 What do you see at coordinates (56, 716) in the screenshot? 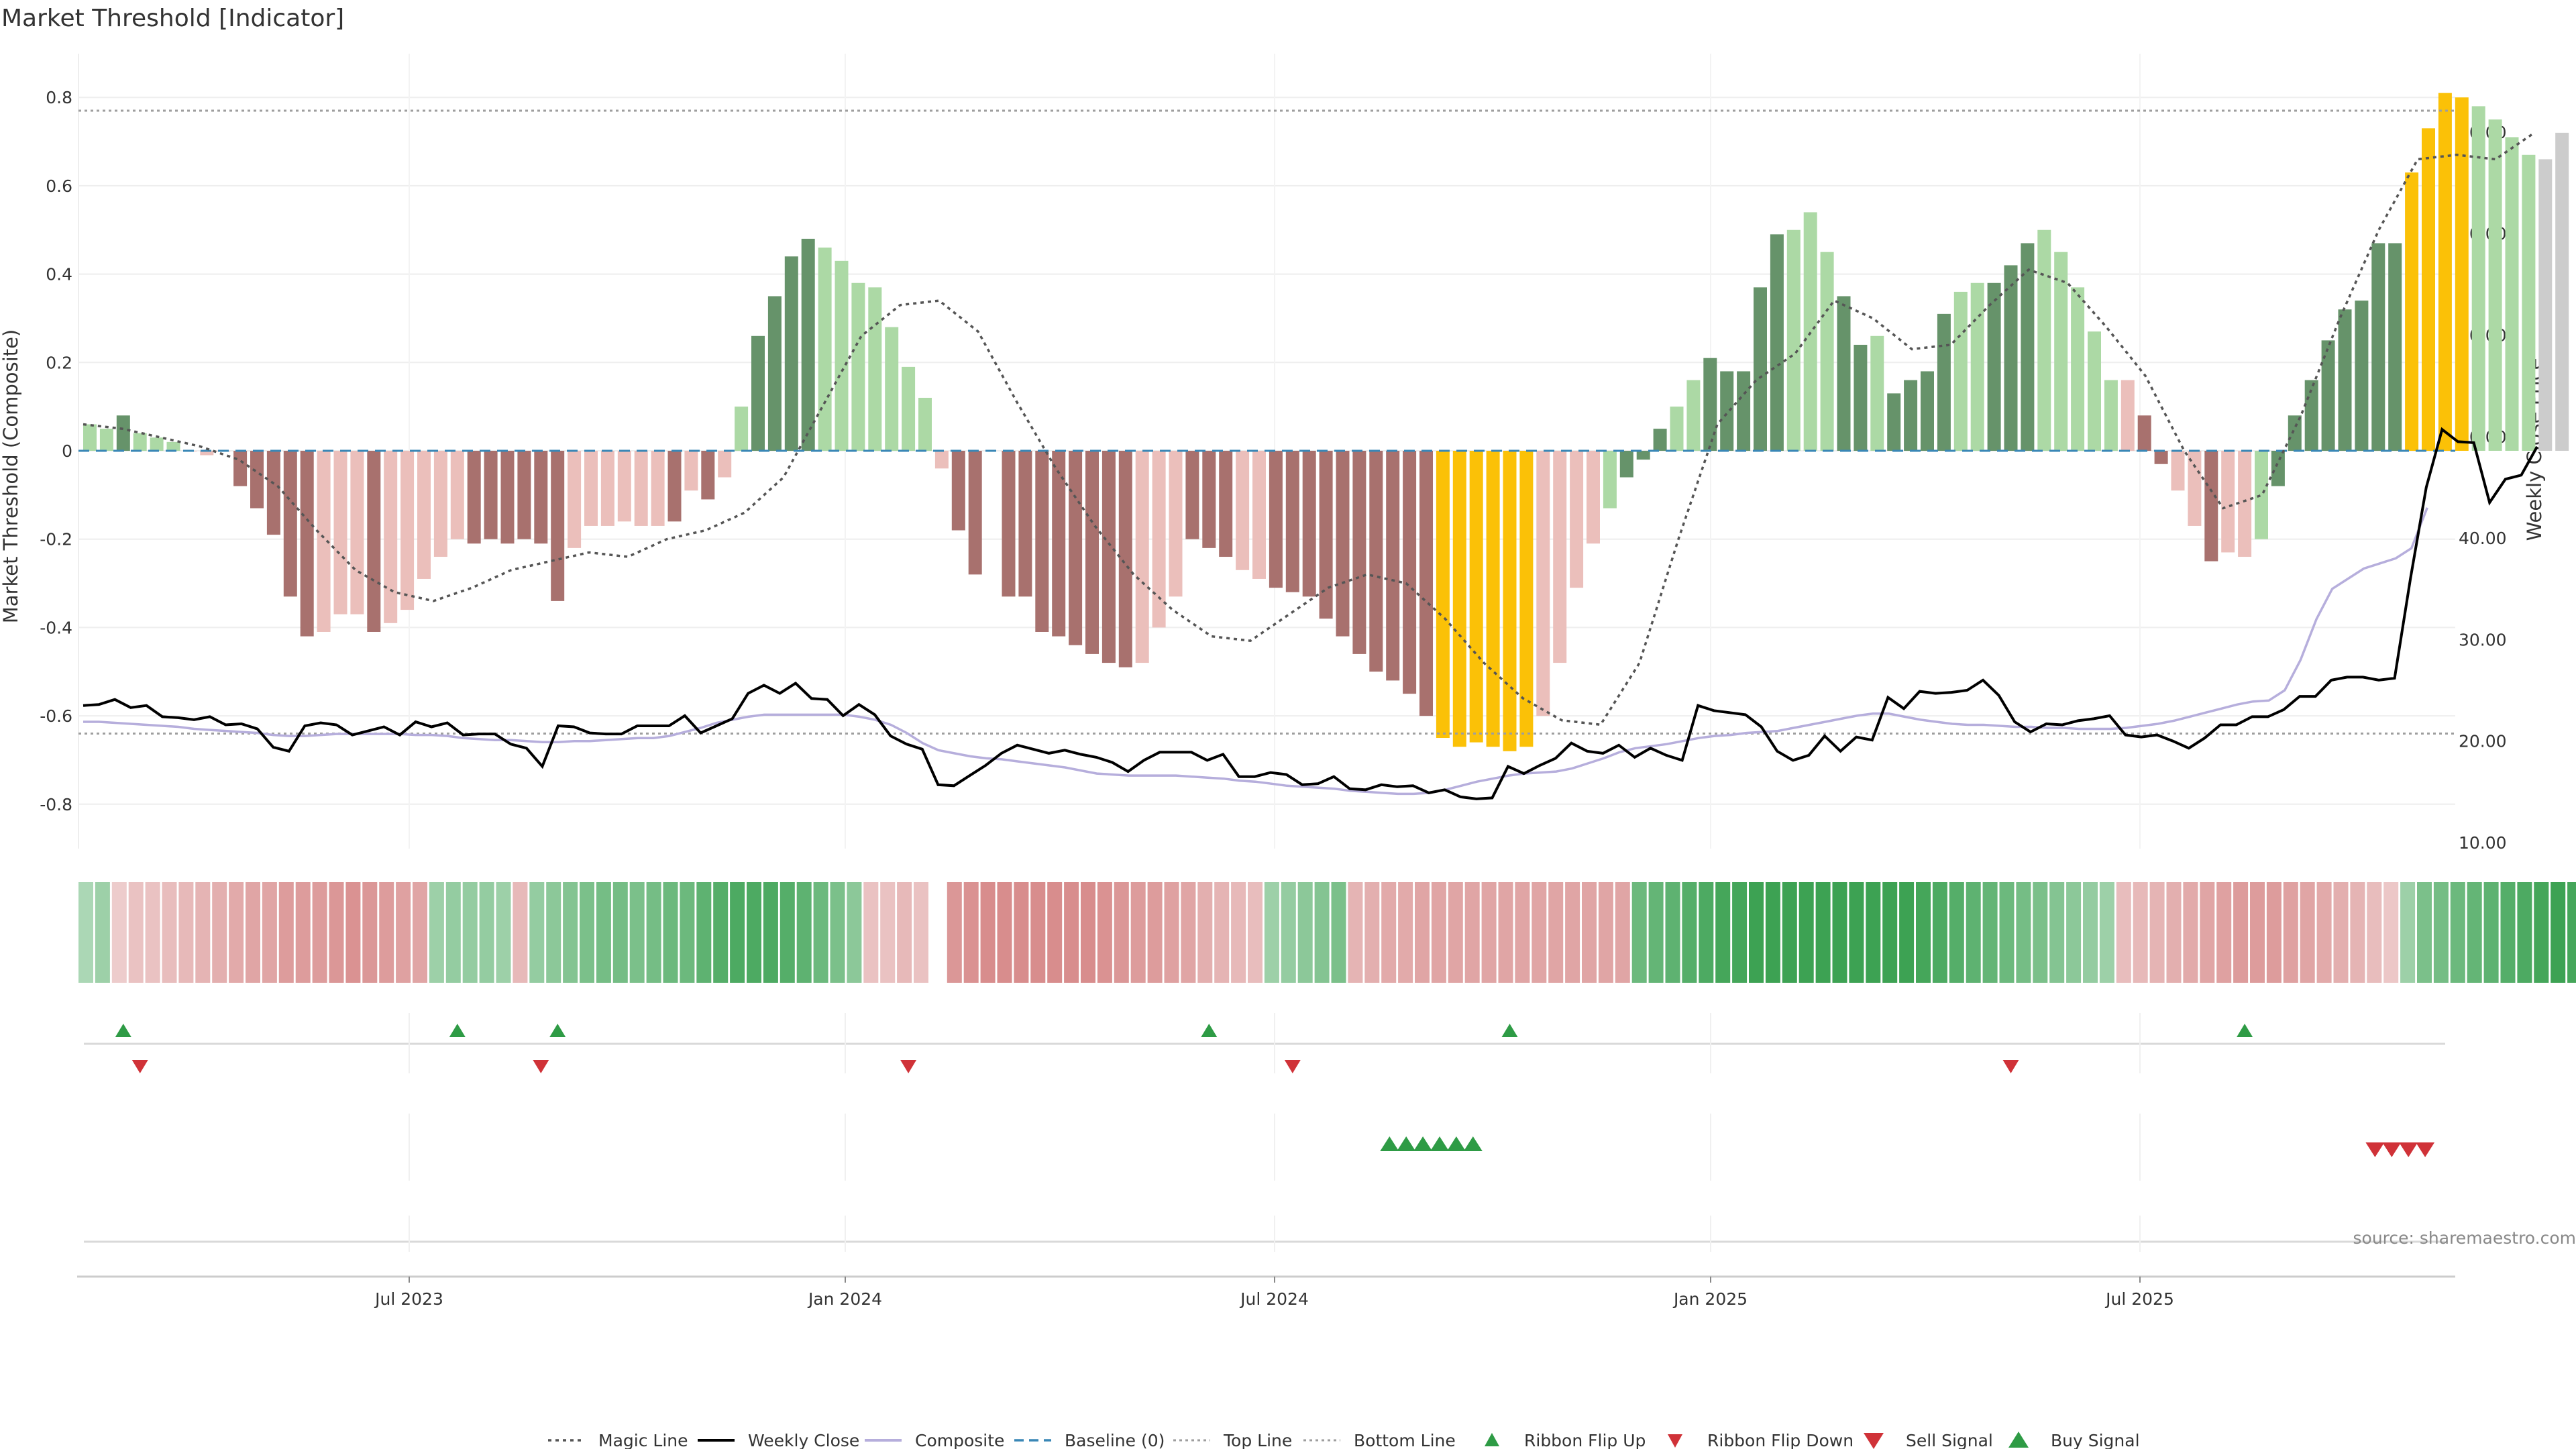
I see `y-tick-label: -0.6` at bounding box center [56, 716].